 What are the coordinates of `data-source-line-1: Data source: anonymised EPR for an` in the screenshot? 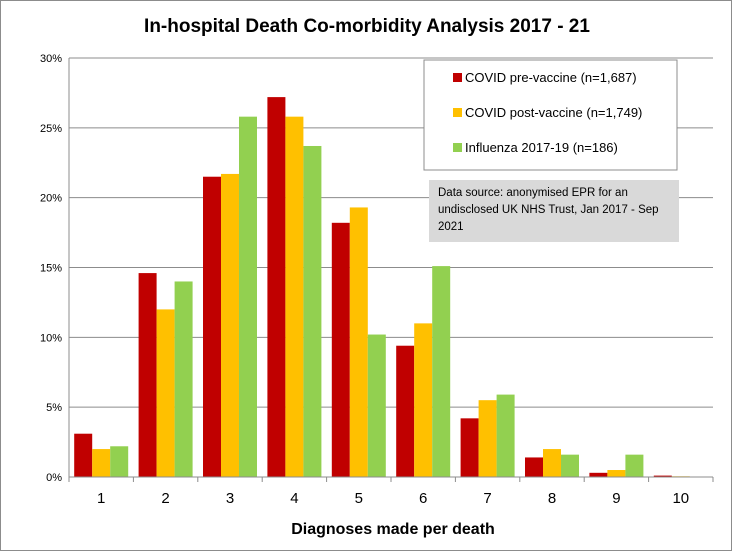 It's located at (533, 193).